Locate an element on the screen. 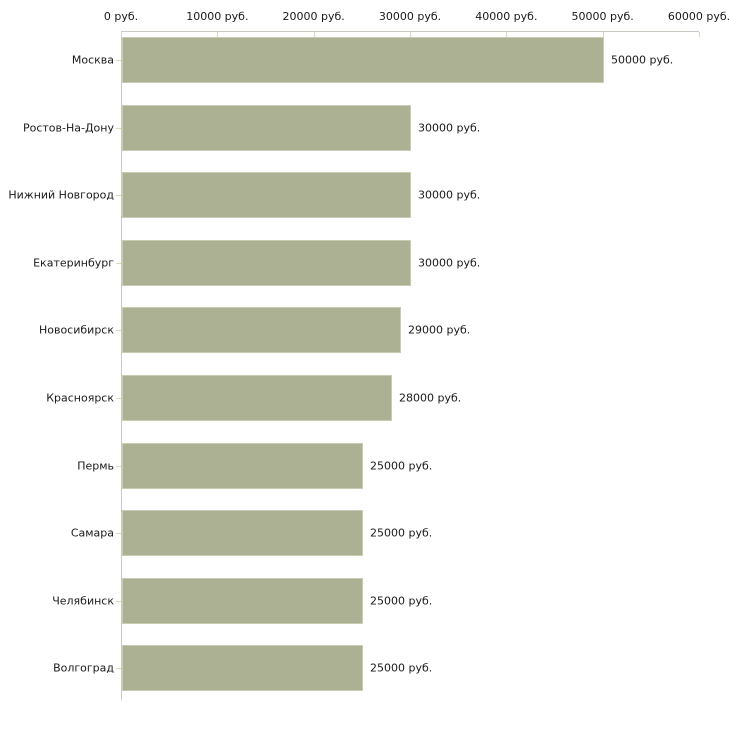 The image size is (730, 730). category-label: Нижний Новгород is located at coordinates (61, 195).